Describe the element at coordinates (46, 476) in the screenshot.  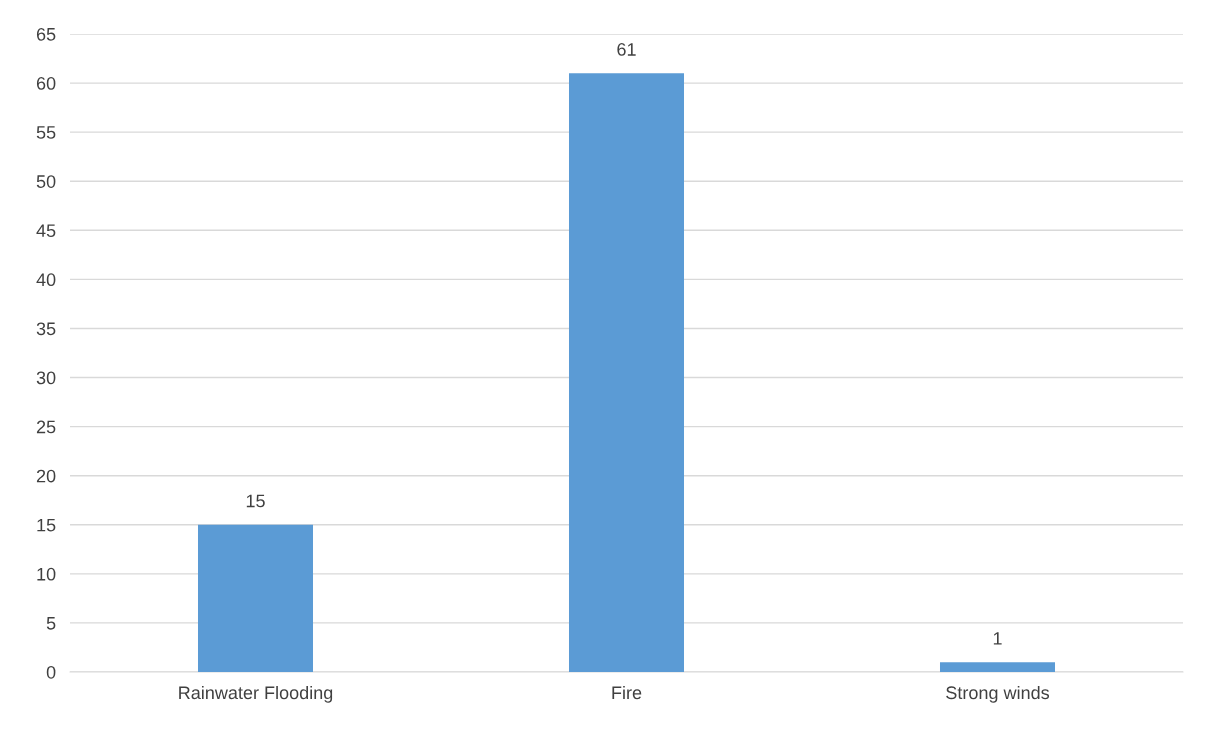
I see `y-tick-label: 20` at that location.